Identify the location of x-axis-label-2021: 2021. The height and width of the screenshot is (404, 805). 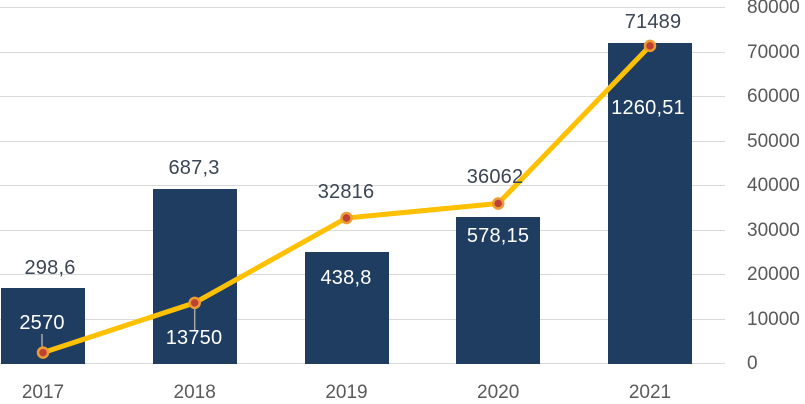
(650, 392).